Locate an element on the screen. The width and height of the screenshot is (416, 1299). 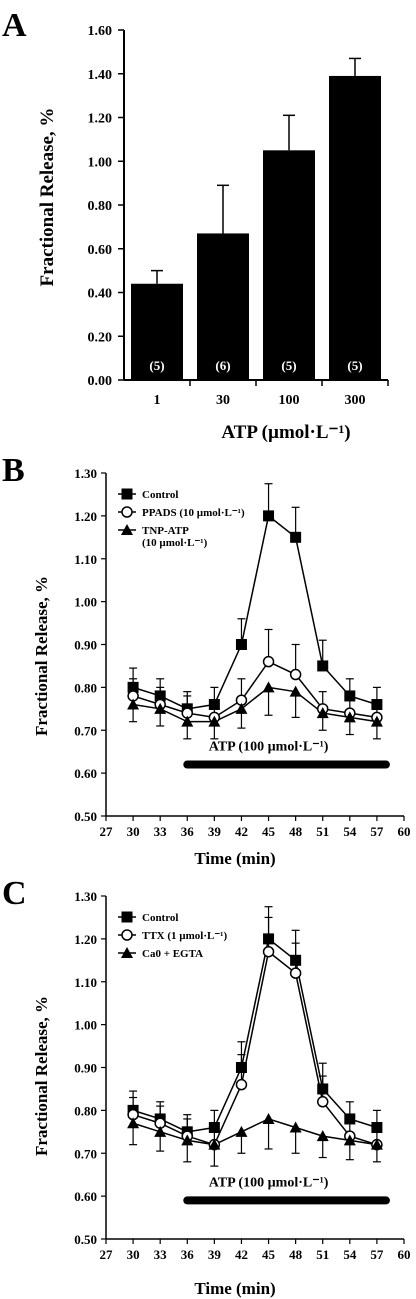
x-tick-label-b: 60 is located at coordinates (404, 831).